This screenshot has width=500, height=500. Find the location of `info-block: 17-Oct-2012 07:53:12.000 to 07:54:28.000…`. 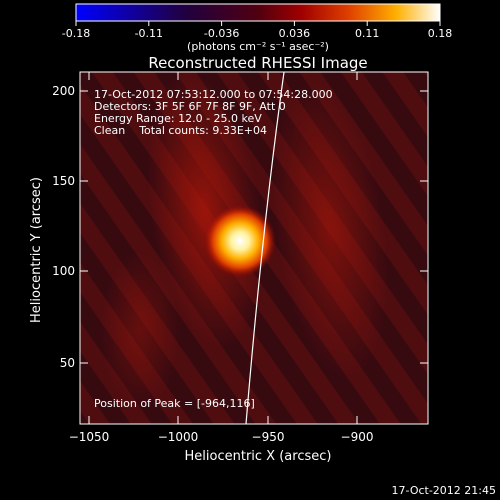

info-block: 17-Oct-2012 07:53:12.000 to 07:54:28.000… is located at coordinates (213, 112).